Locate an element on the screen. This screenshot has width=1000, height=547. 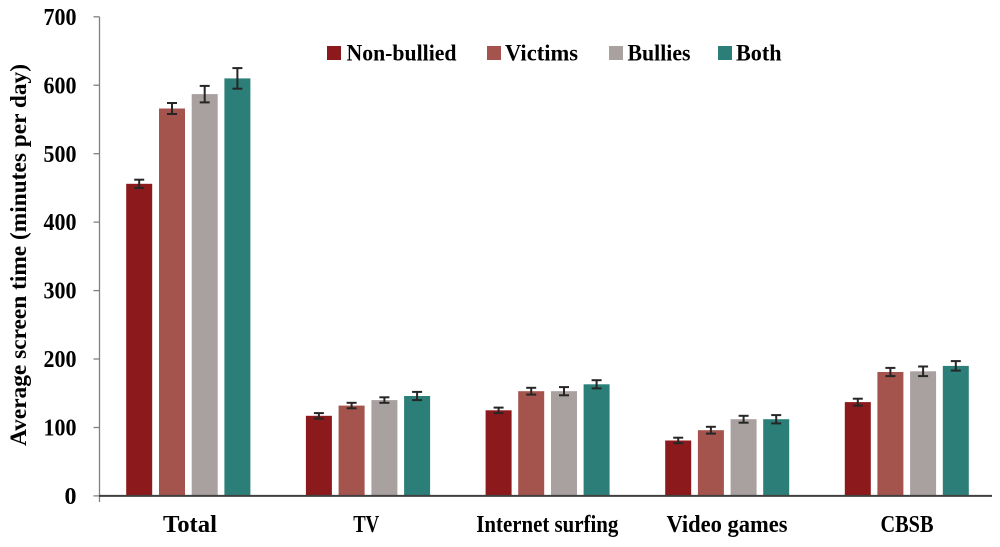
svg-text: 600 is located at coordinates (60, 86).